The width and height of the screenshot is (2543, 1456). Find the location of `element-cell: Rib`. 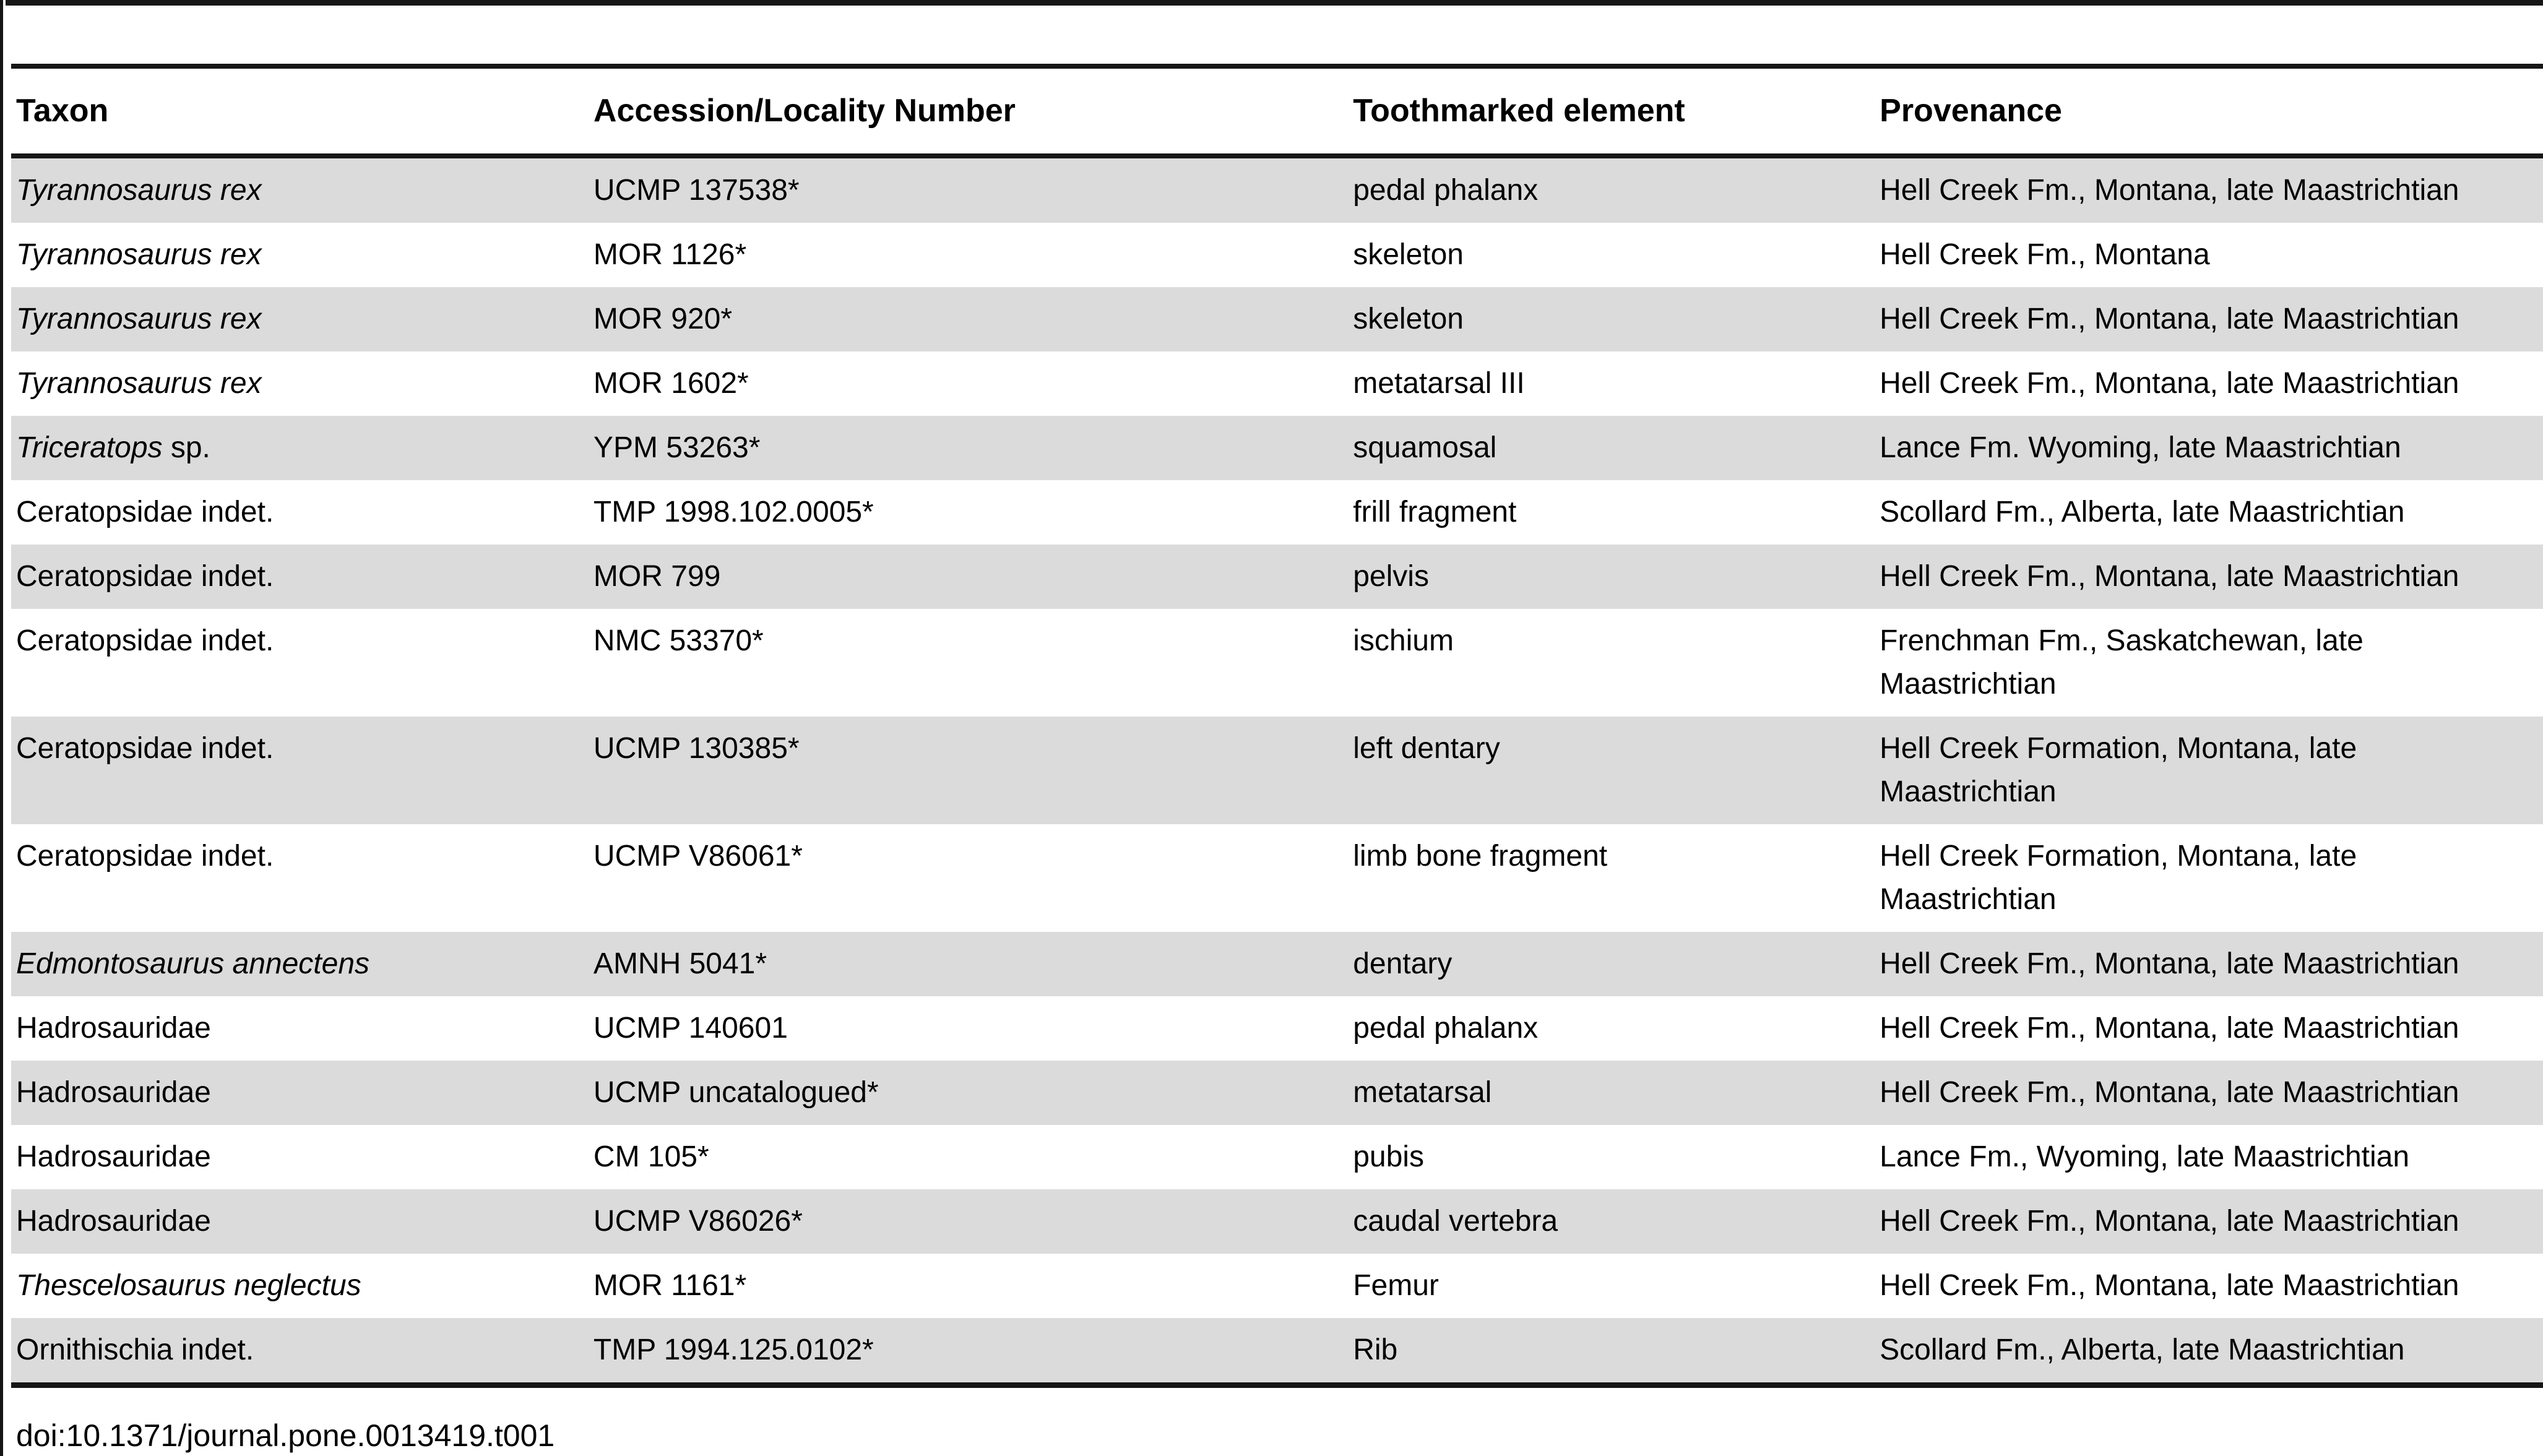

element-cell: Rib is located at coordinates (1375, 1349).